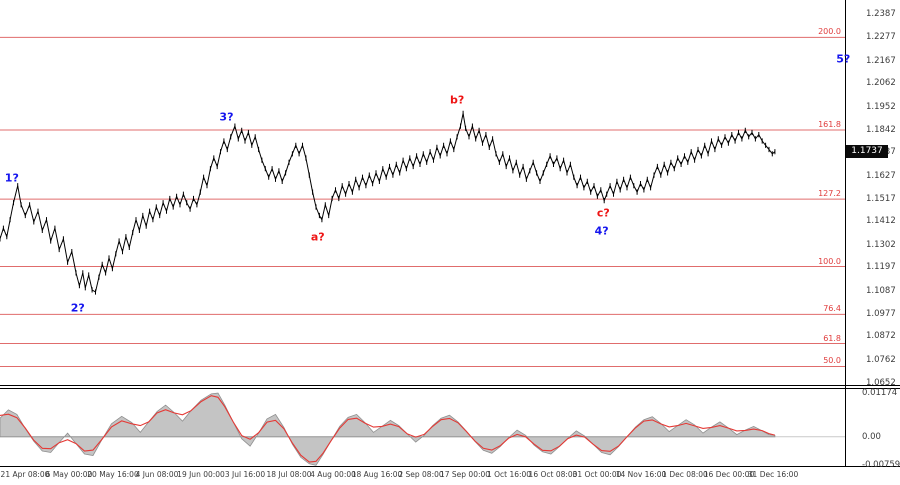 The height and width of the screenshot is (485, 900). Describe the element at coordinates (832, 338) in the screenshot. I see `fib-label-61.8: 61.8` at that location.